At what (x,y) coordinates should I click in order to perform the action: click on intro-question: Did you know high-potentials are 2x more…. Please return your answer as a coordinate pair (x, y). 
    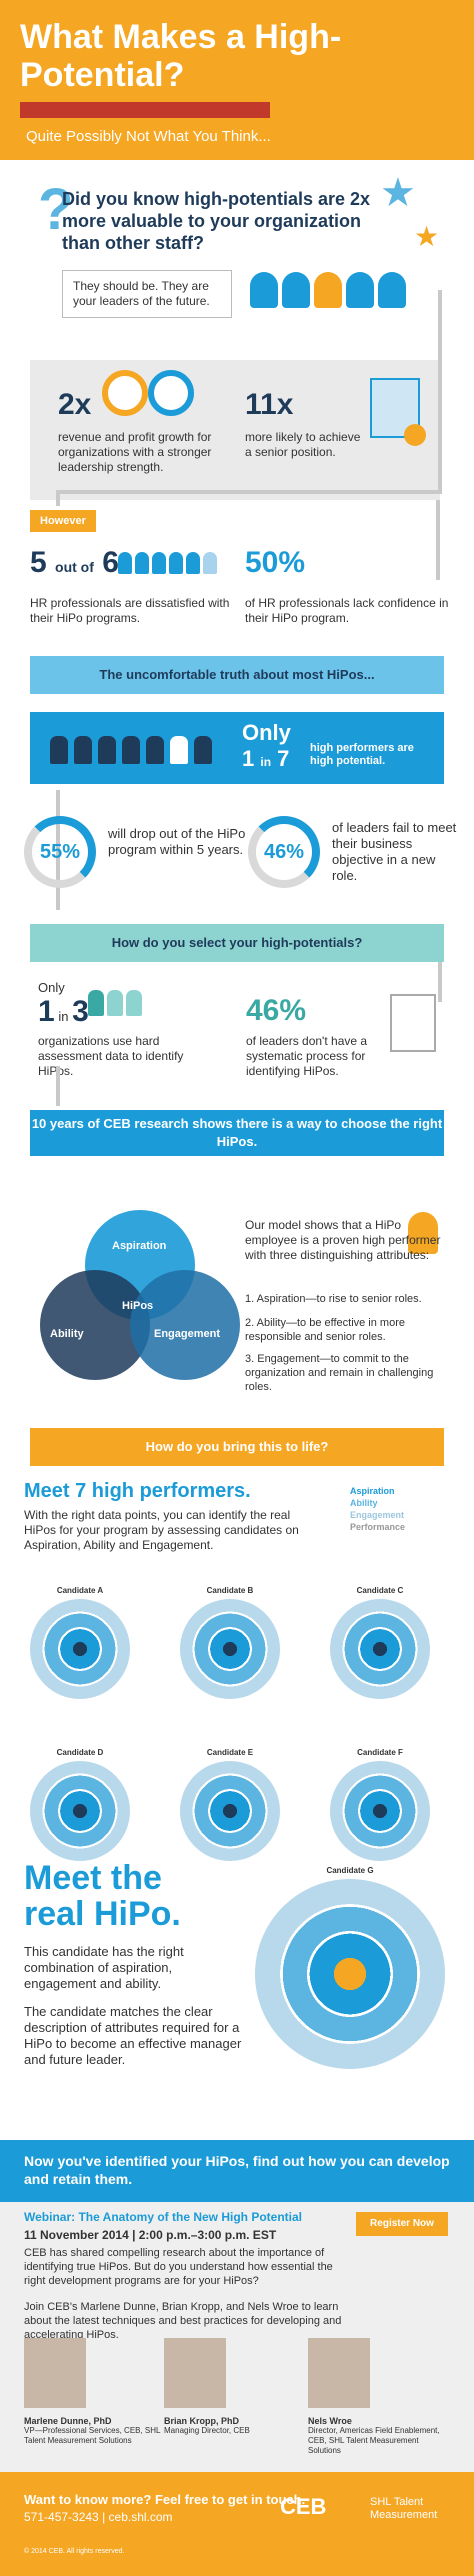
    Looking at the image, I should click on (216, 221).